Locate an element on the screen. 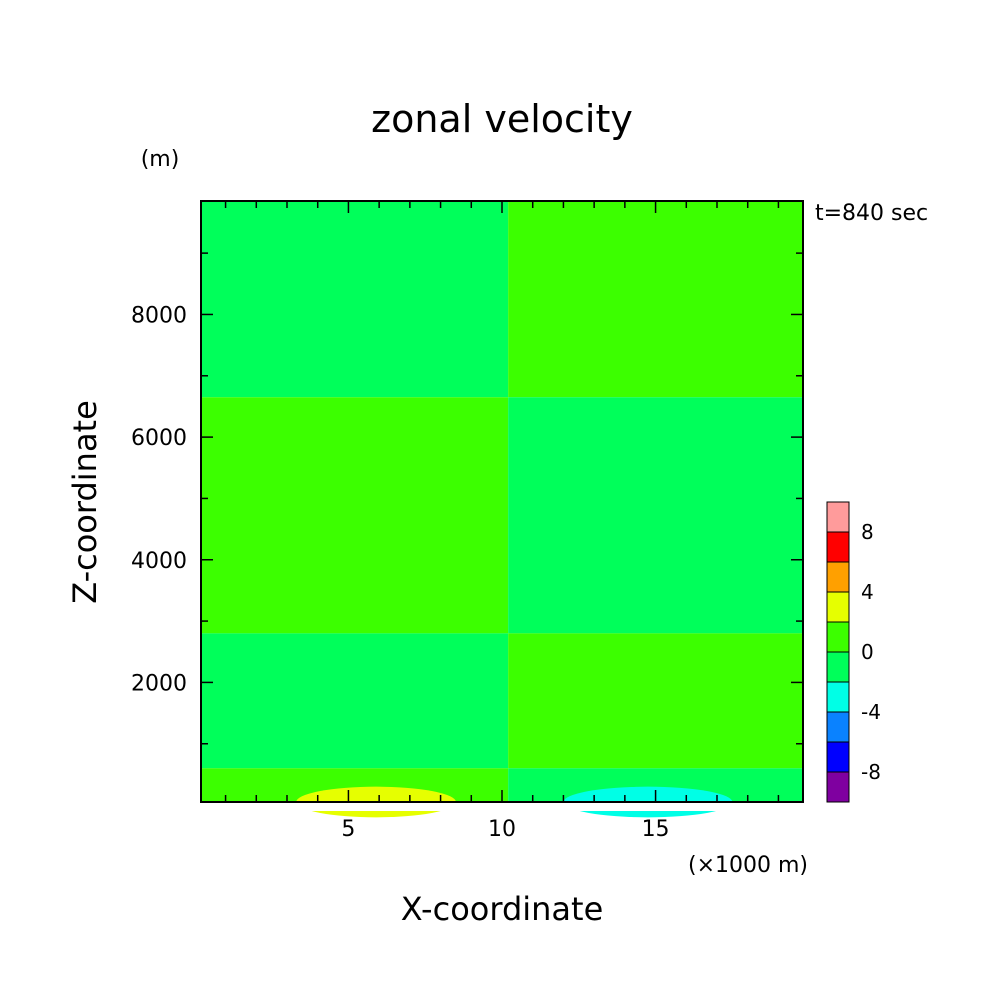 This screenshot has width=1004, height=1004. colorbar-tick-label: -4 is located at coordinates (871, 712).